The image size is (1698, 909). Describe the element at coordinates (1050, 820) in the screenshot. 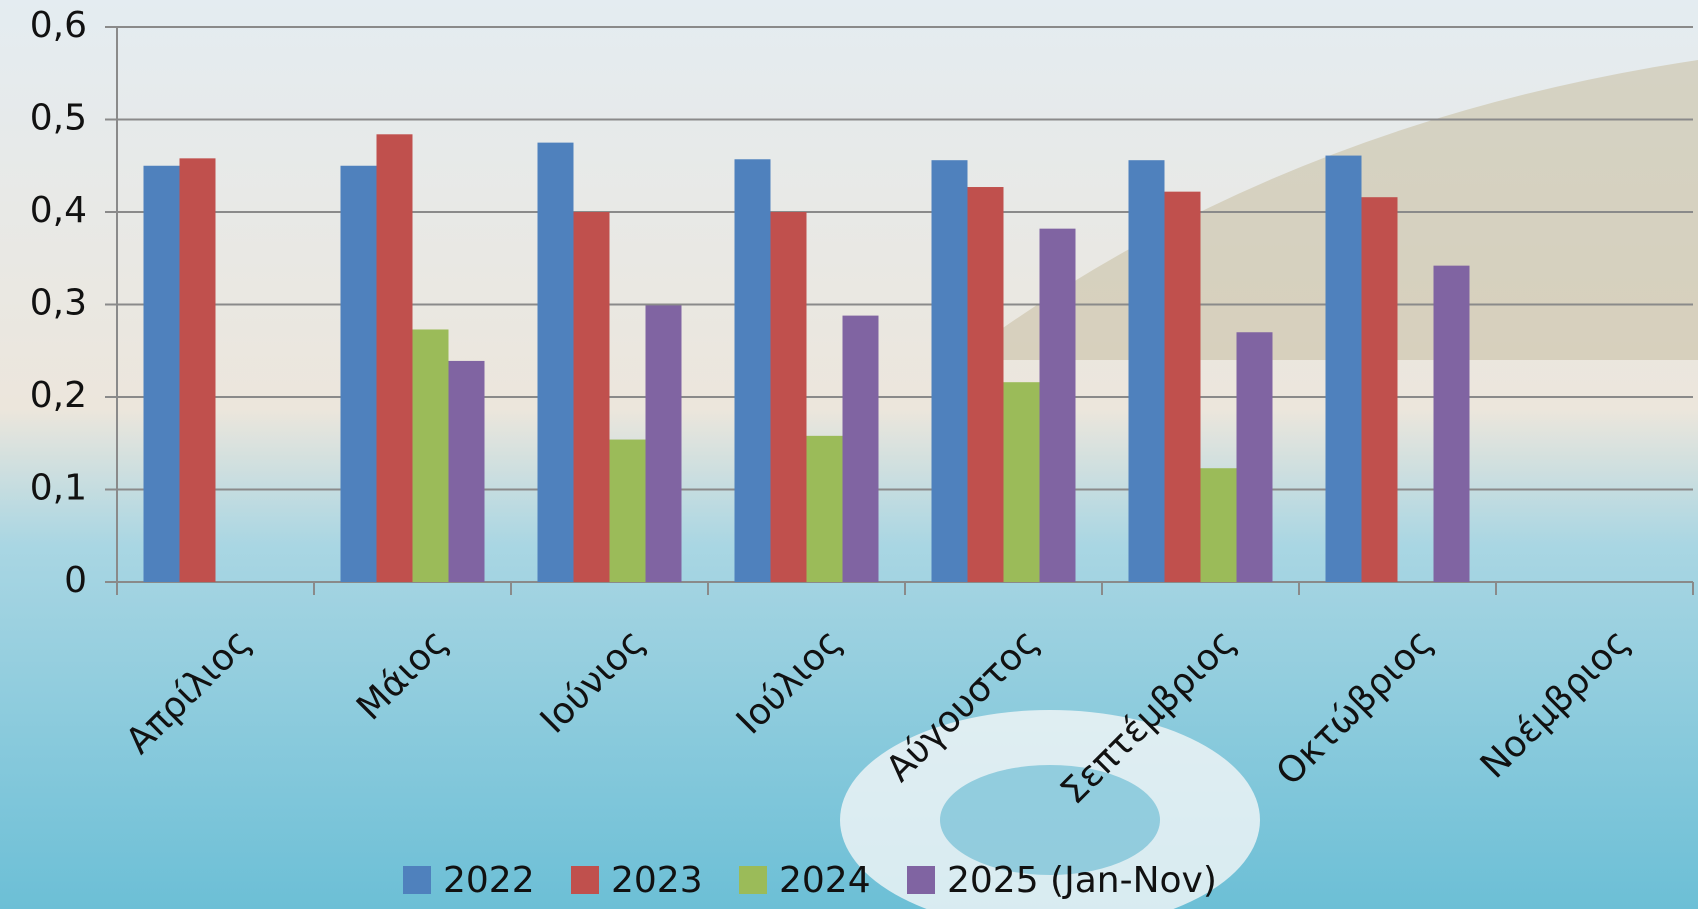

I see `background-float-hole` at that location.